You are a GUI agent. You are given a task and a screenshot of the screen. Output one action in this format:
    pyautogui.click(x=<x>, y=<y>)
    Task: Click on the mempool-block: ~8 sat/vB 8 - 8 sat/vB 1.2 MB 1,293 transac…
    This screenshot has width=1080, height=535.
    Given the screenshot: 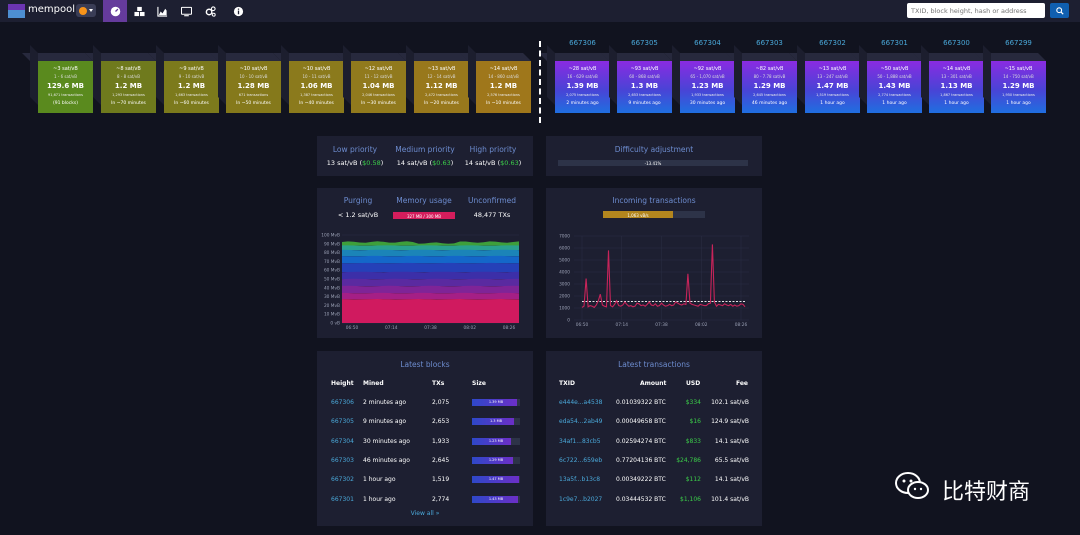 What is the action you would take?
    pyautogui.click(x=120, y=79)
    